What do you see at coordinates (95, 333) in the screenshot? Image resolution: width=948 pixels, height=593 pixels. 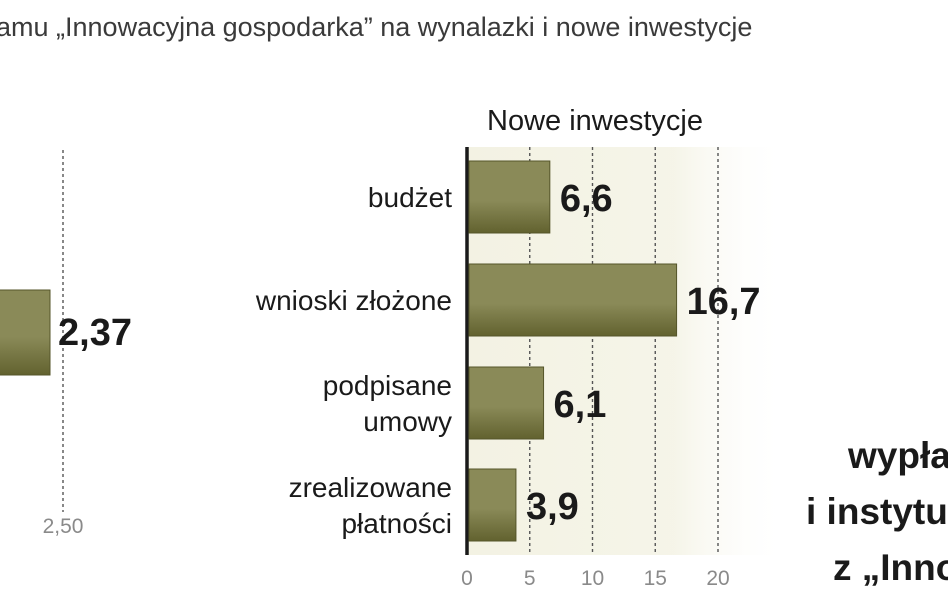 I see `partial-value-label-1: 2,37` at bounding box center [95, 333].